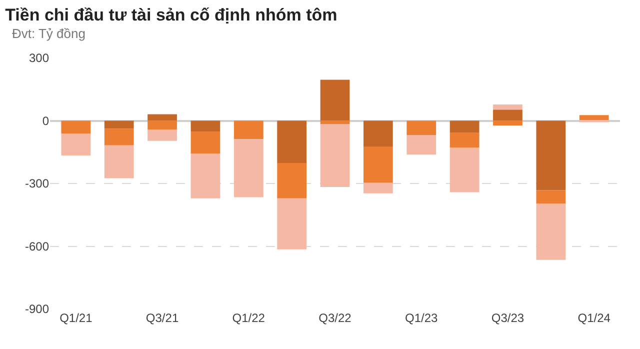 This screenshot has height=349, width=640. Describe the element at coordinates (171, 15) in the screenshot. I see `chart-title: Tiền chi đầu tư tài sản cố định nhóm tôm` at that location.